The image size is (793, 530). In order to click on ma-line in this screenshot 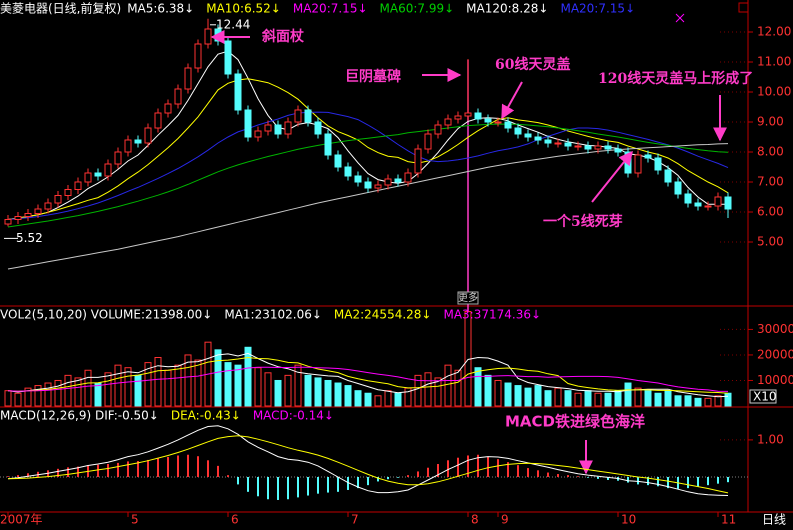, I will do `click(368, 460)`.